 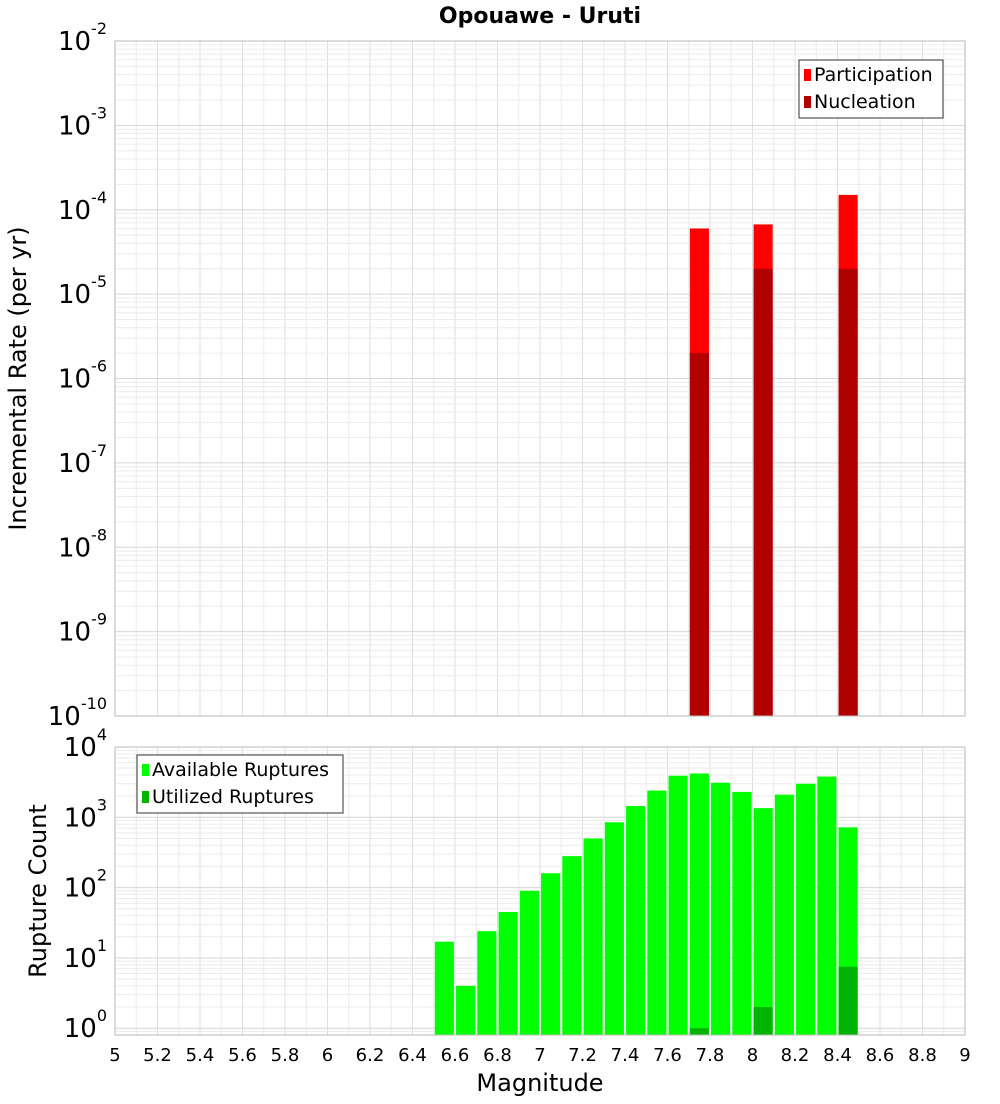 What do you see at coordinates (922, 1055) in the screenshot?
I see `x-tick-label: 8.8` at bounding box center [922, 1055].